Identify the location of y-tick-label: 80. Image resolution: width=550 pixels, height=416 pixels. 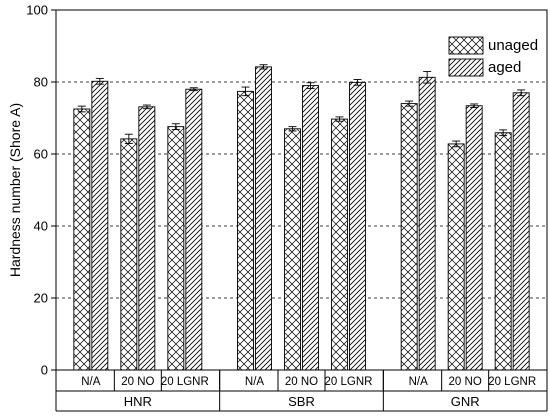
(41, 82).